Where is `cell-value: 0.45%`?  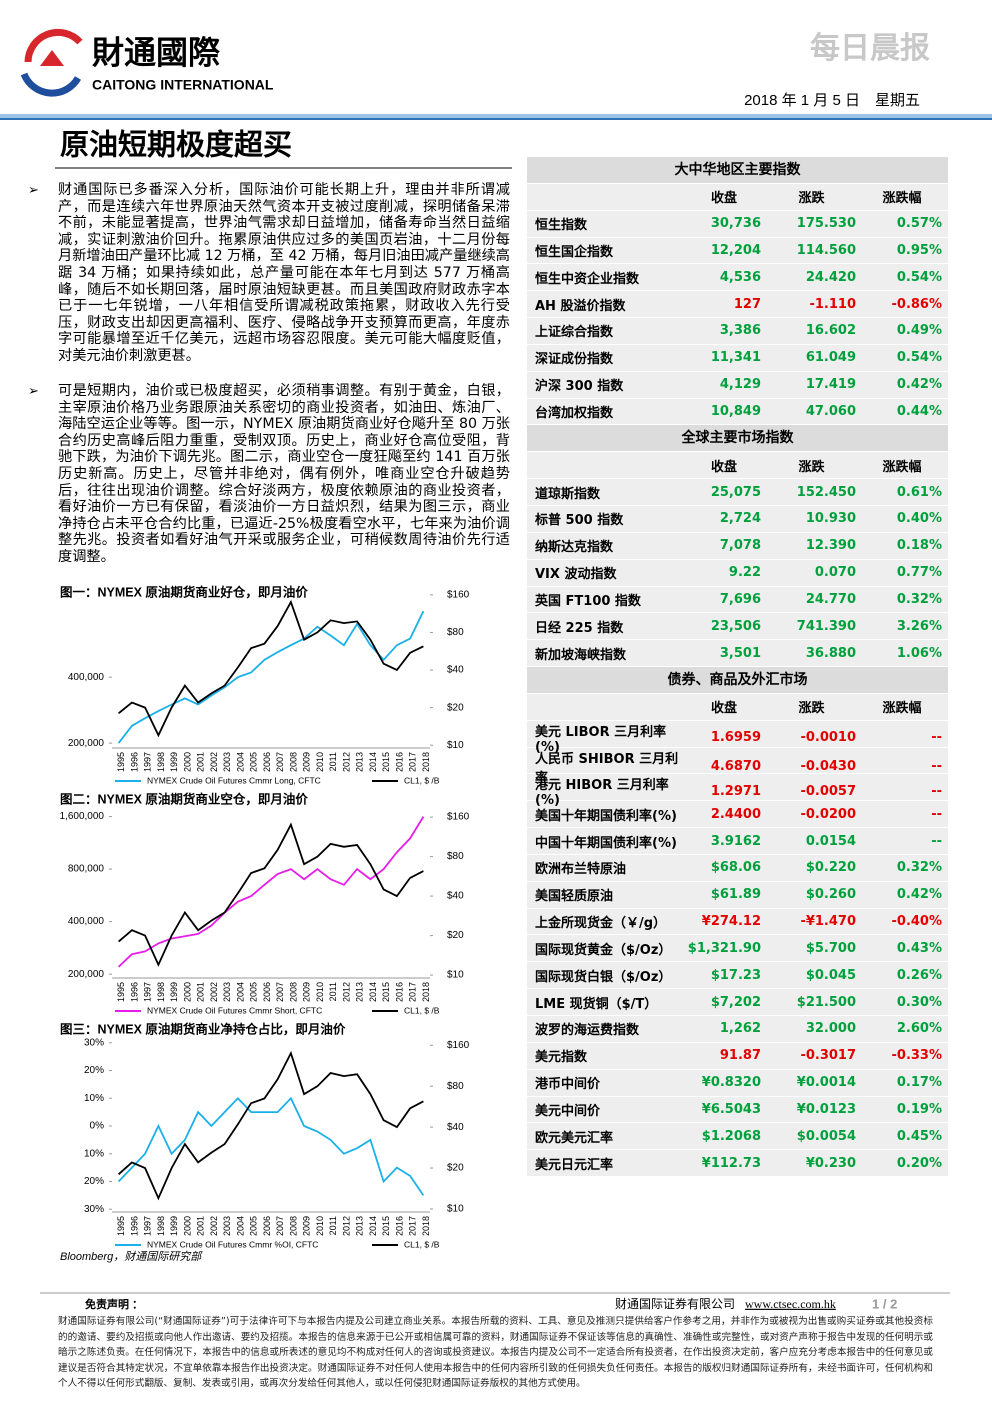 cell-value: 0.45% is located at coordinates (919, 1136).